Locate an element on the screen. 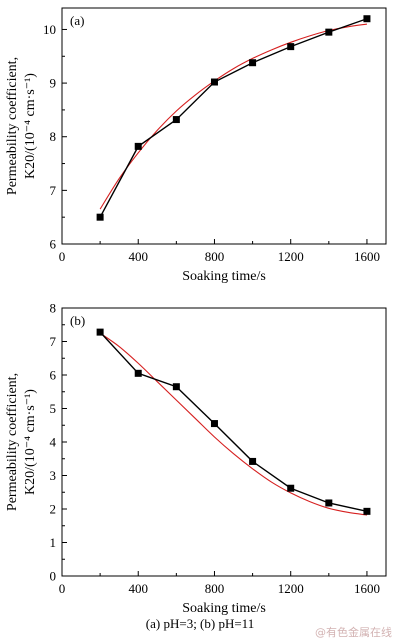  y-tick-label: 0 is located at coordinates (53, 576).